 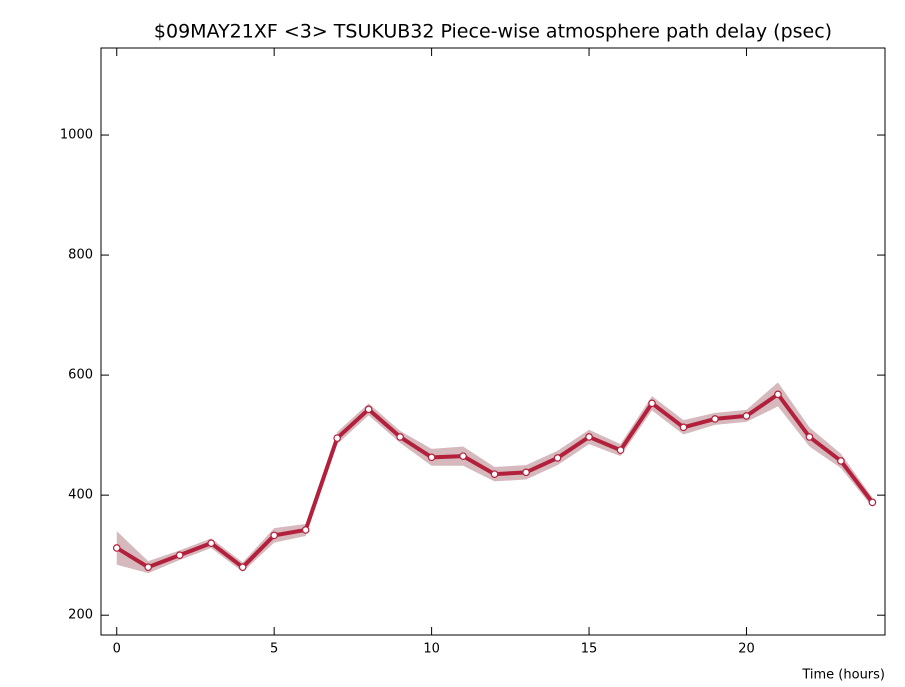 What do you see at coordinates (274, 649) in the screenshot?
I see `x-tick-label: 5` at bounding box center [274, 649].